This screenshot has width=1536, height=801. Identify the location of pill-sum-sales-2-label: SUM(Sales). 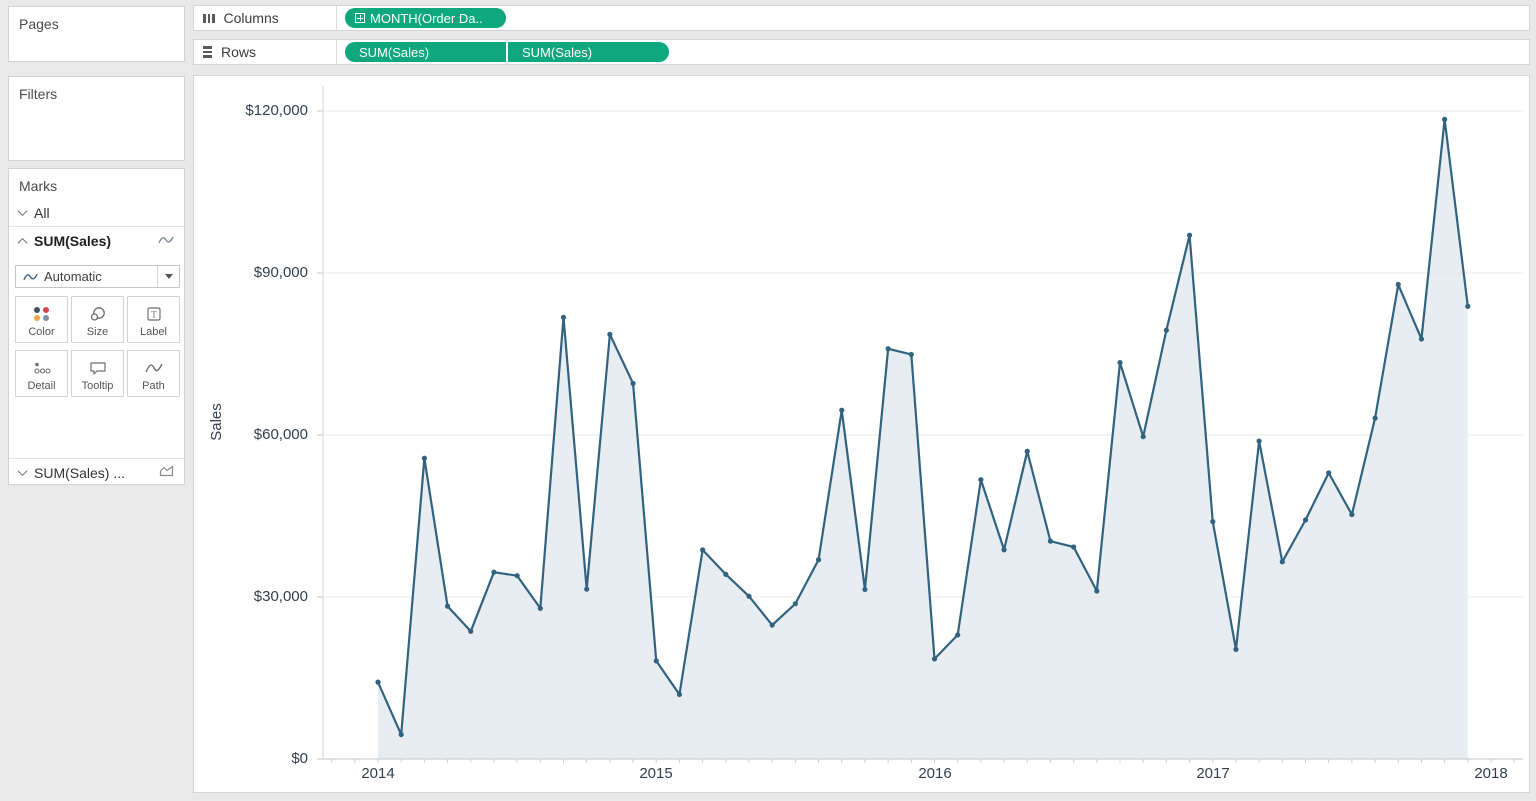
(557, 52).